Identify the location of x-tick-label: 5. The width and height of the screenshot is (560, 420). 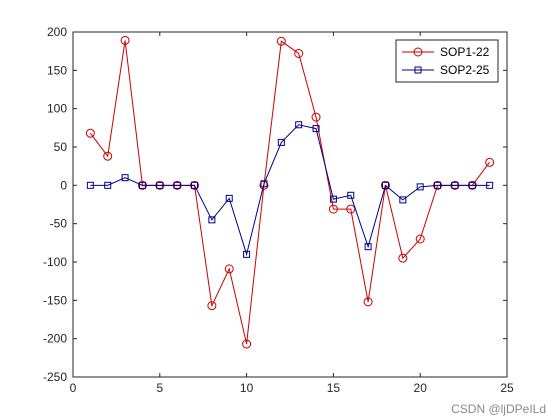
(159, 388).